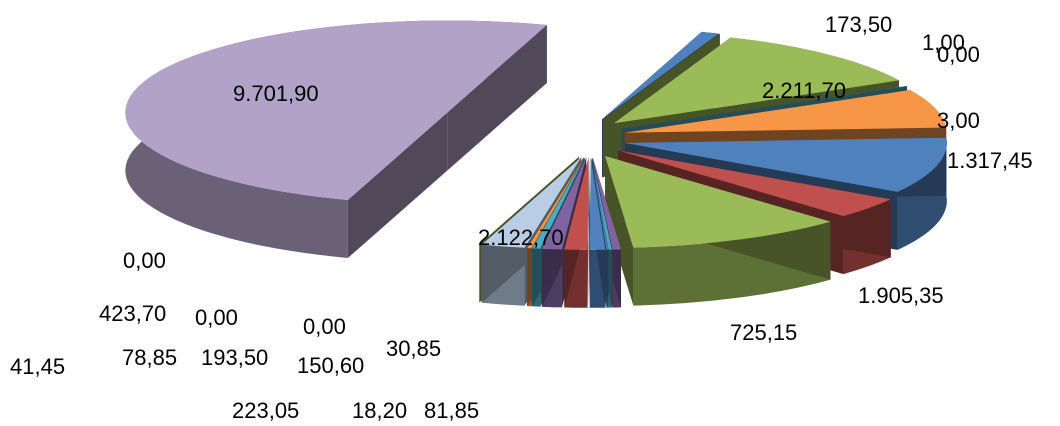 This screenshot has height=426, width=1060. What do you see at coordinates (132, 313) in the screenshot?
I see `data-label: 423,70` at bounding box center [132, 313].